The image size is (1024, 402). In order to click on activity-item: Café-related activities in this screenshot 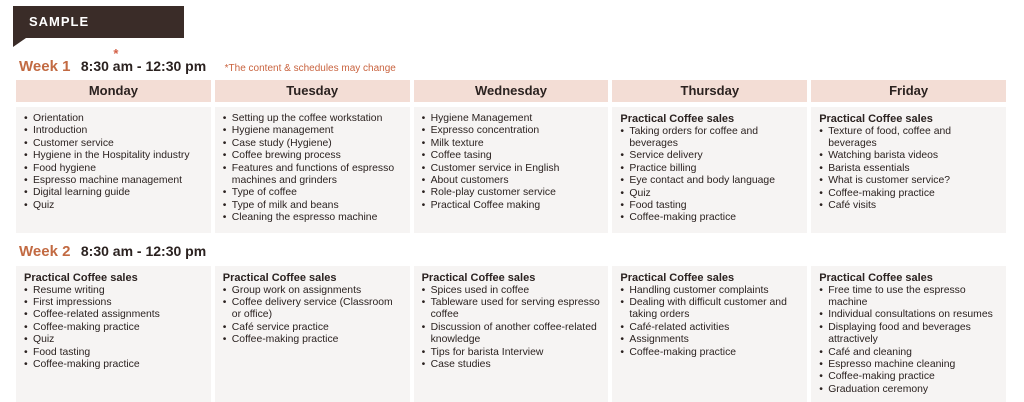, I will do `click(709, 328)`.